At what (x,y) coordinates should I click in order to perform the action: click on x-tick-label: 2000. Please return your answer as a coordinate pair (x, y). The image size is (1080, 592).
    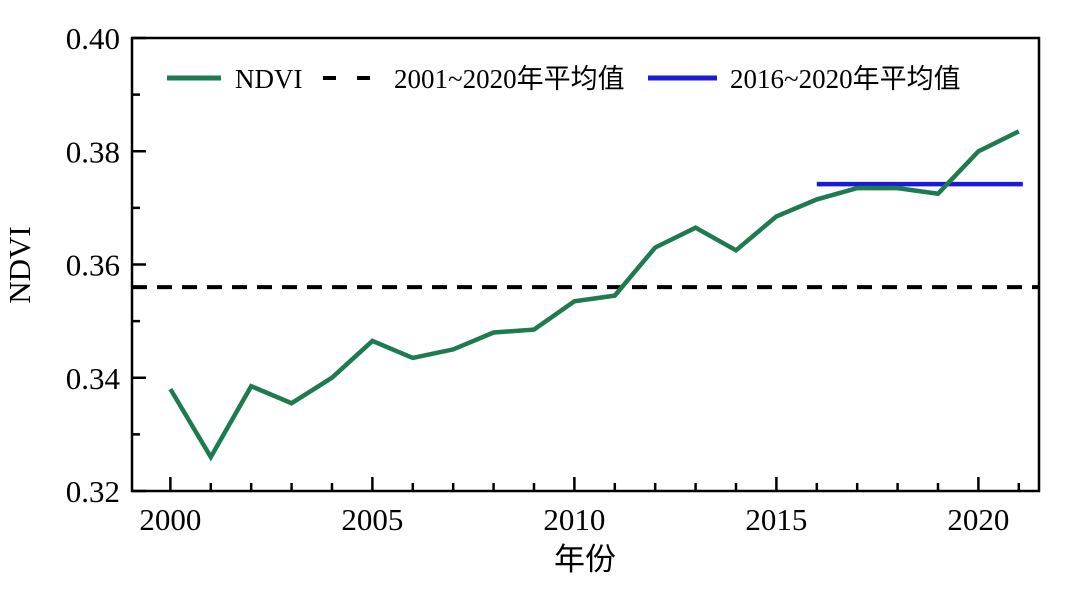
    Looking at the image, I should click on (170, 519).